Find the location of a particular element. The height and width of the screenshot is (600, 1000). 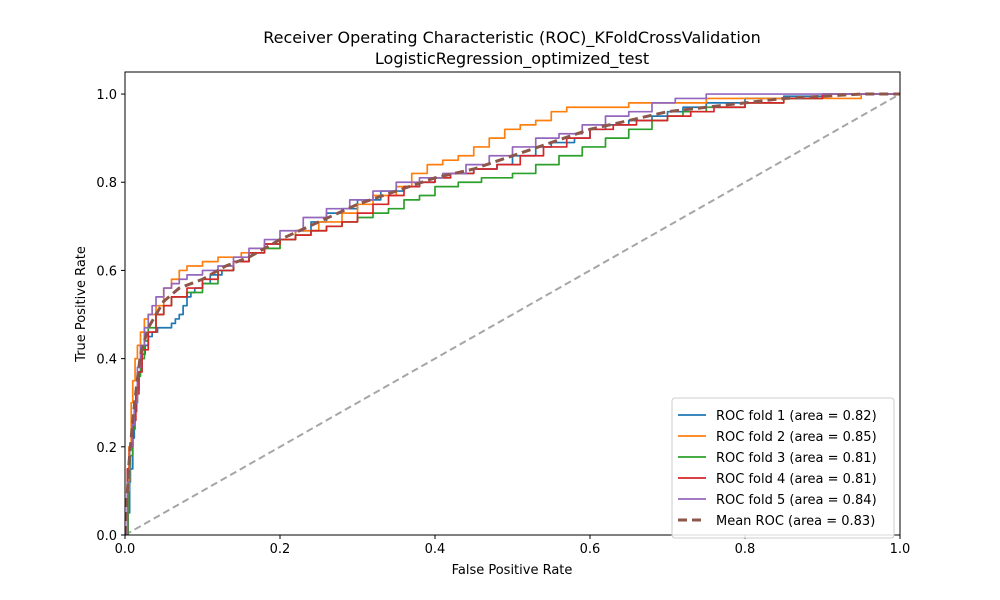

legend-entry: ROC fold 1 (area = 0.82) is located at coordinates (796, 416).